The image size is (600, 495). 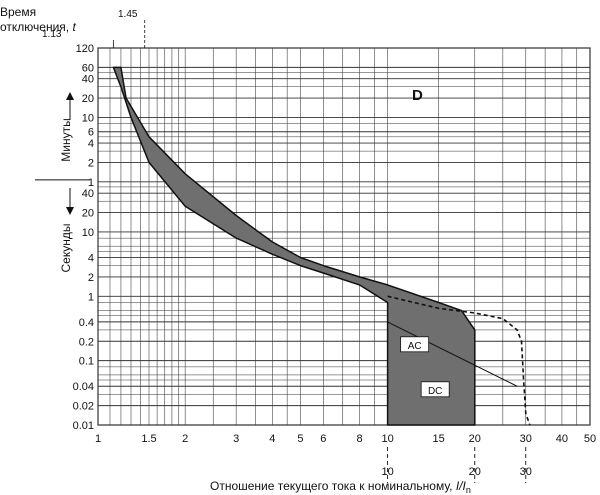 What do you see at coordinates (475, 472) in the screenshot?
I see `x-marker-label: 20` at bounding box center [475, 472].